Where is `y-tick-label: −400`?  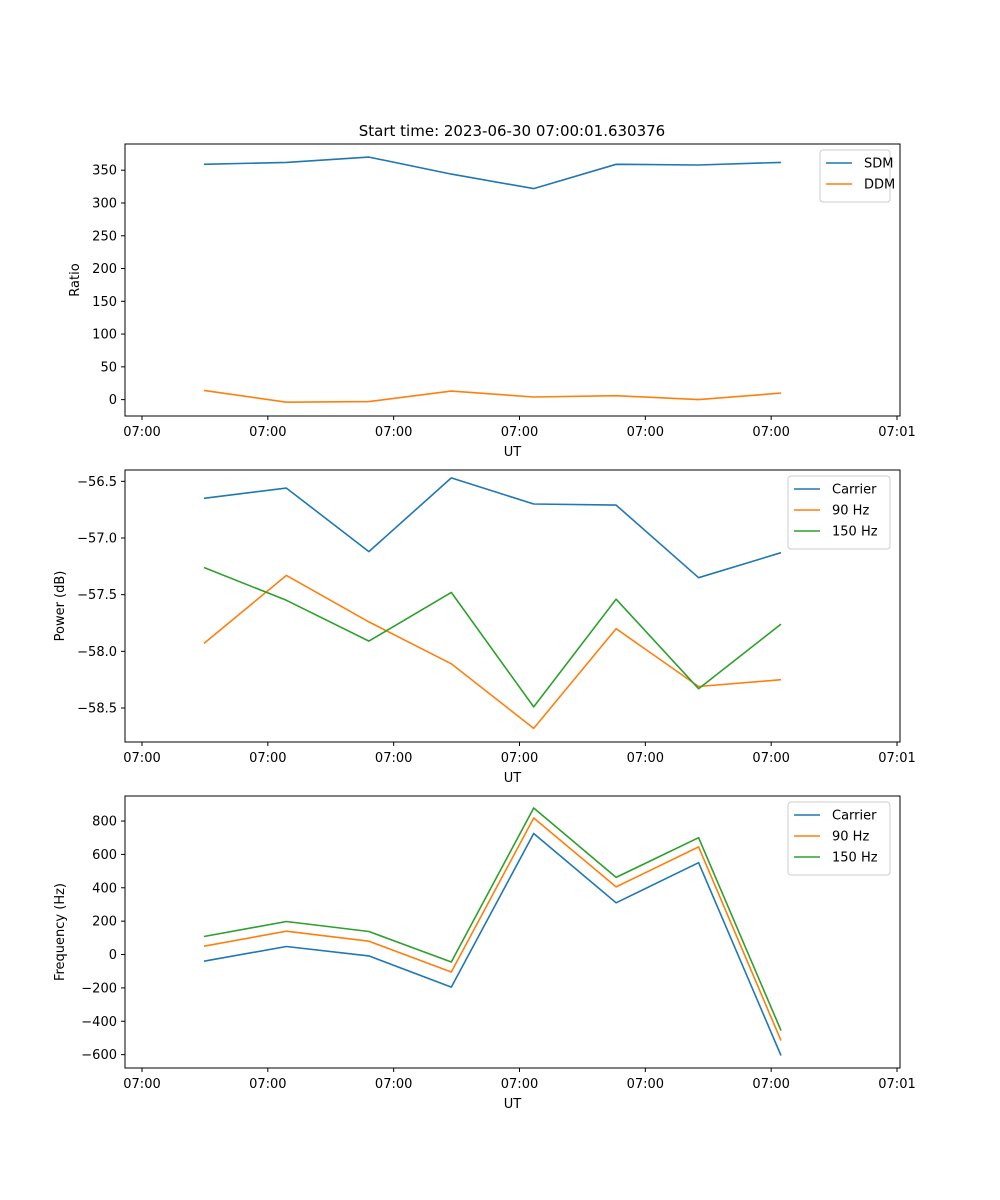 y-tick-label: −400 is located at coordinates (99, 1022).